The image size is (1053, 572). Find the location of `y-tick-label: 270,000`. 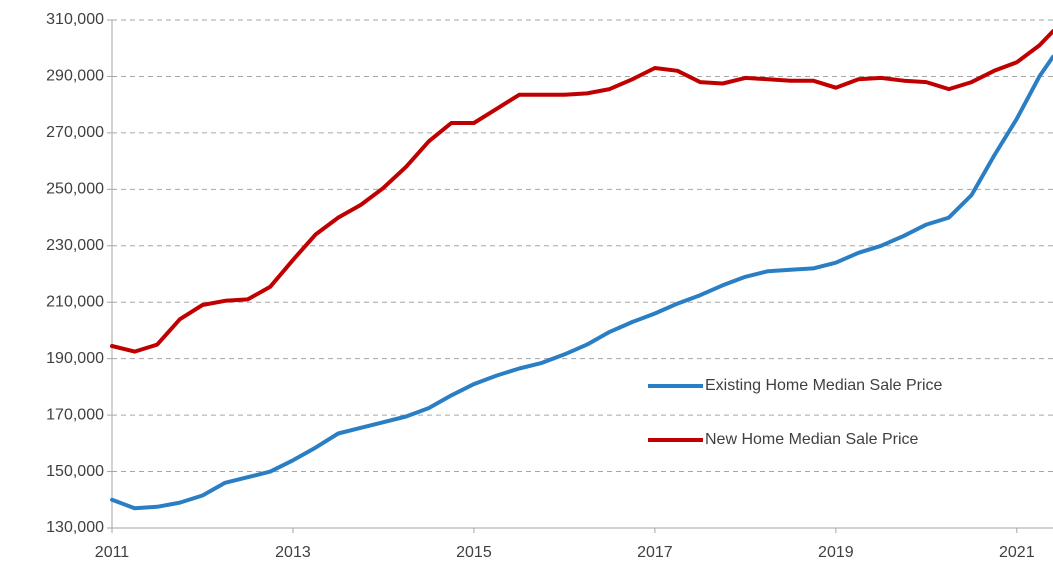

y-tick-label: 270,000 is located at coordinates (75, 132).